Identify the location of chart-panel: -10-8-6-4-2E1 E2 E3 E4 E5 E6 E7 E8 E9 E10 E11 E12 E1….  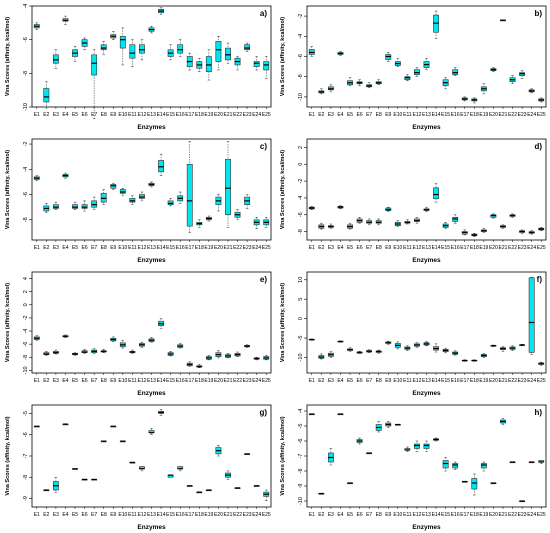
(413, 68).